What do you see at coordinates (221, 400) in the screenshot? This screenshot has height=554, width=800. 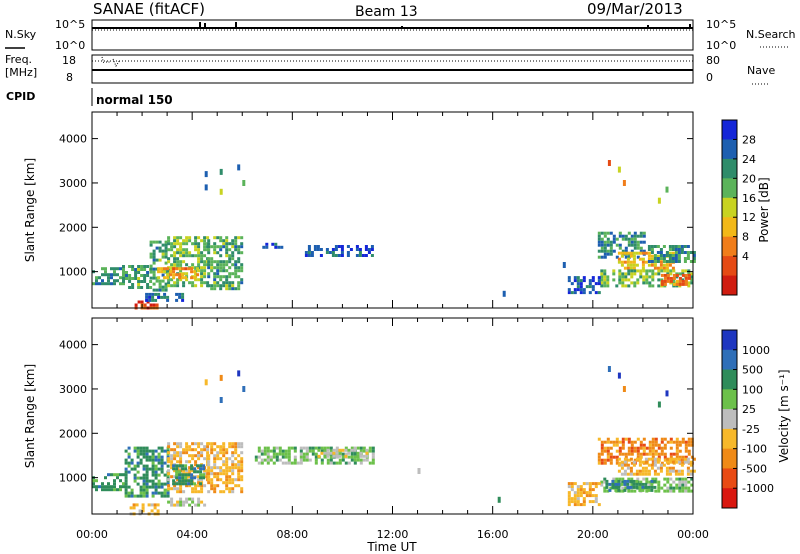 I see `data-point` at bounding box center [221, 400].